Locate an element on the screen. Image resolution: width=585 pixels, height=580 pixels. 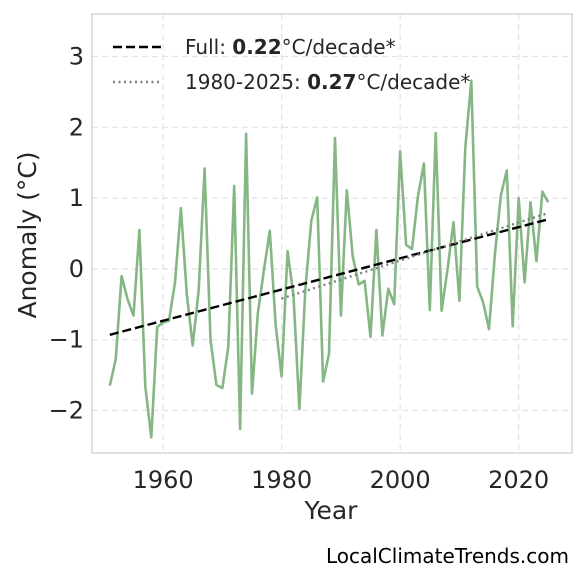
x-tick-label-1960: 1960 is located at coordinates (163, 480).